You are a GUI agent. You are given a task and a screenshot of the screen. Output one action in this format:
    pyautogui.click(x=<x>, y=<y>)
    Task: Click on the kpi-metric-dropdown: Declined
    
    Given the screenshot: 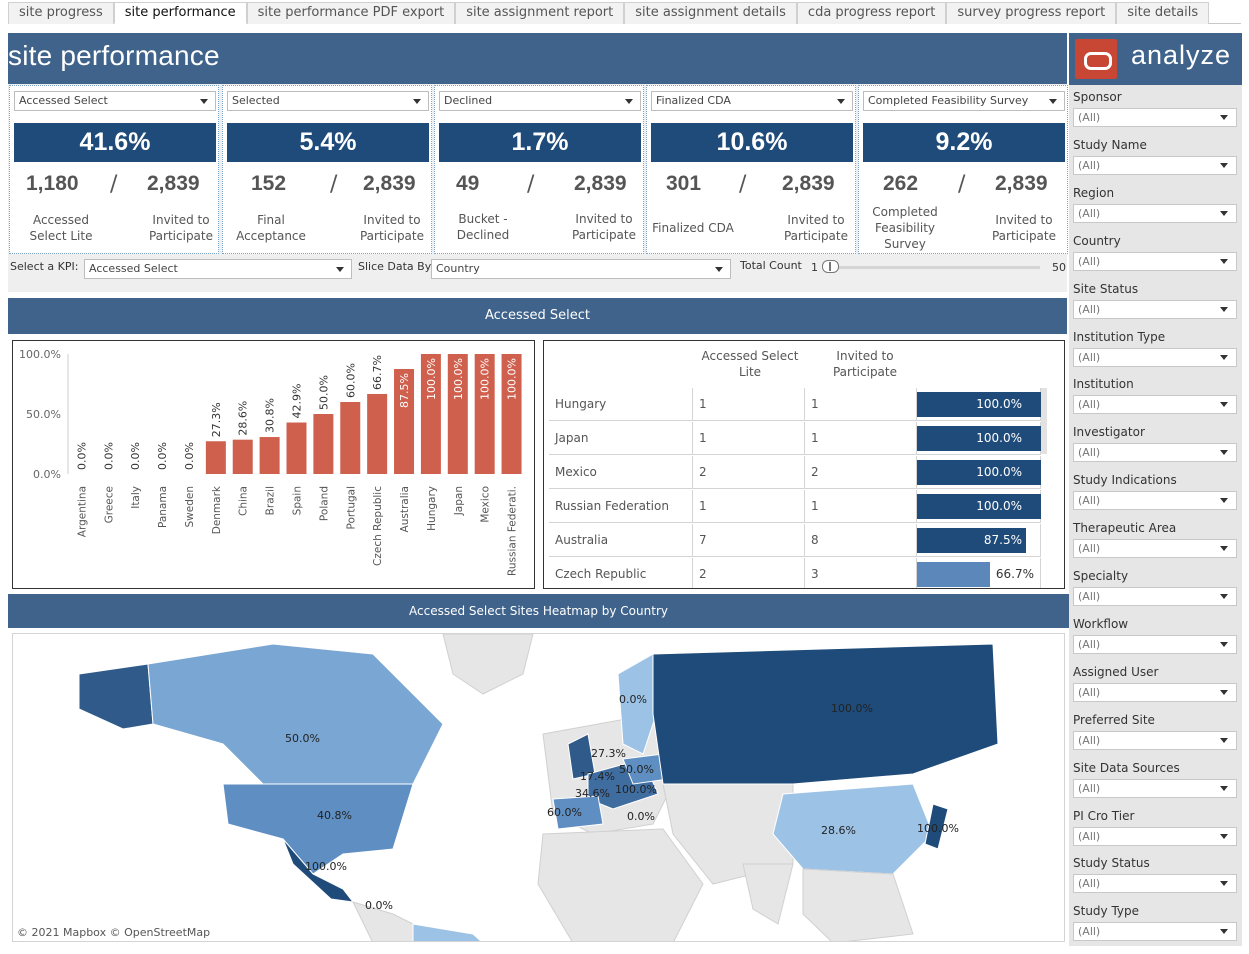 What is the action you would take?
    pyautogui.click(x=540, y=101)
    